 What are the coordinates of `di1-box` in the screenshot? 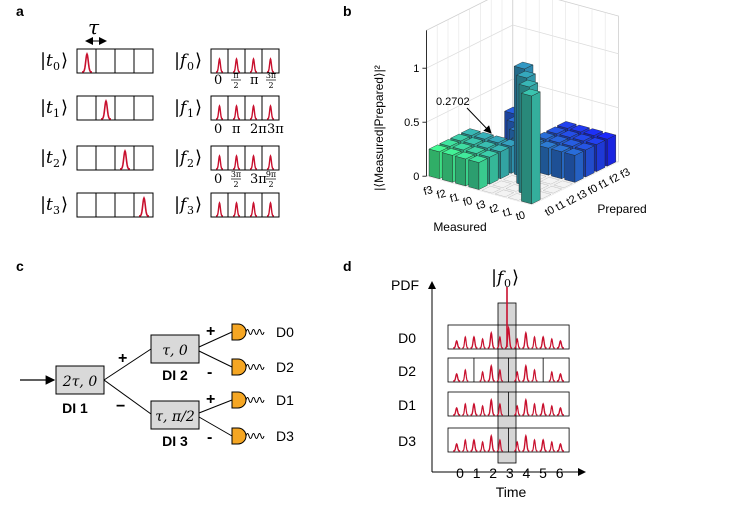 It's located at (80, 380).